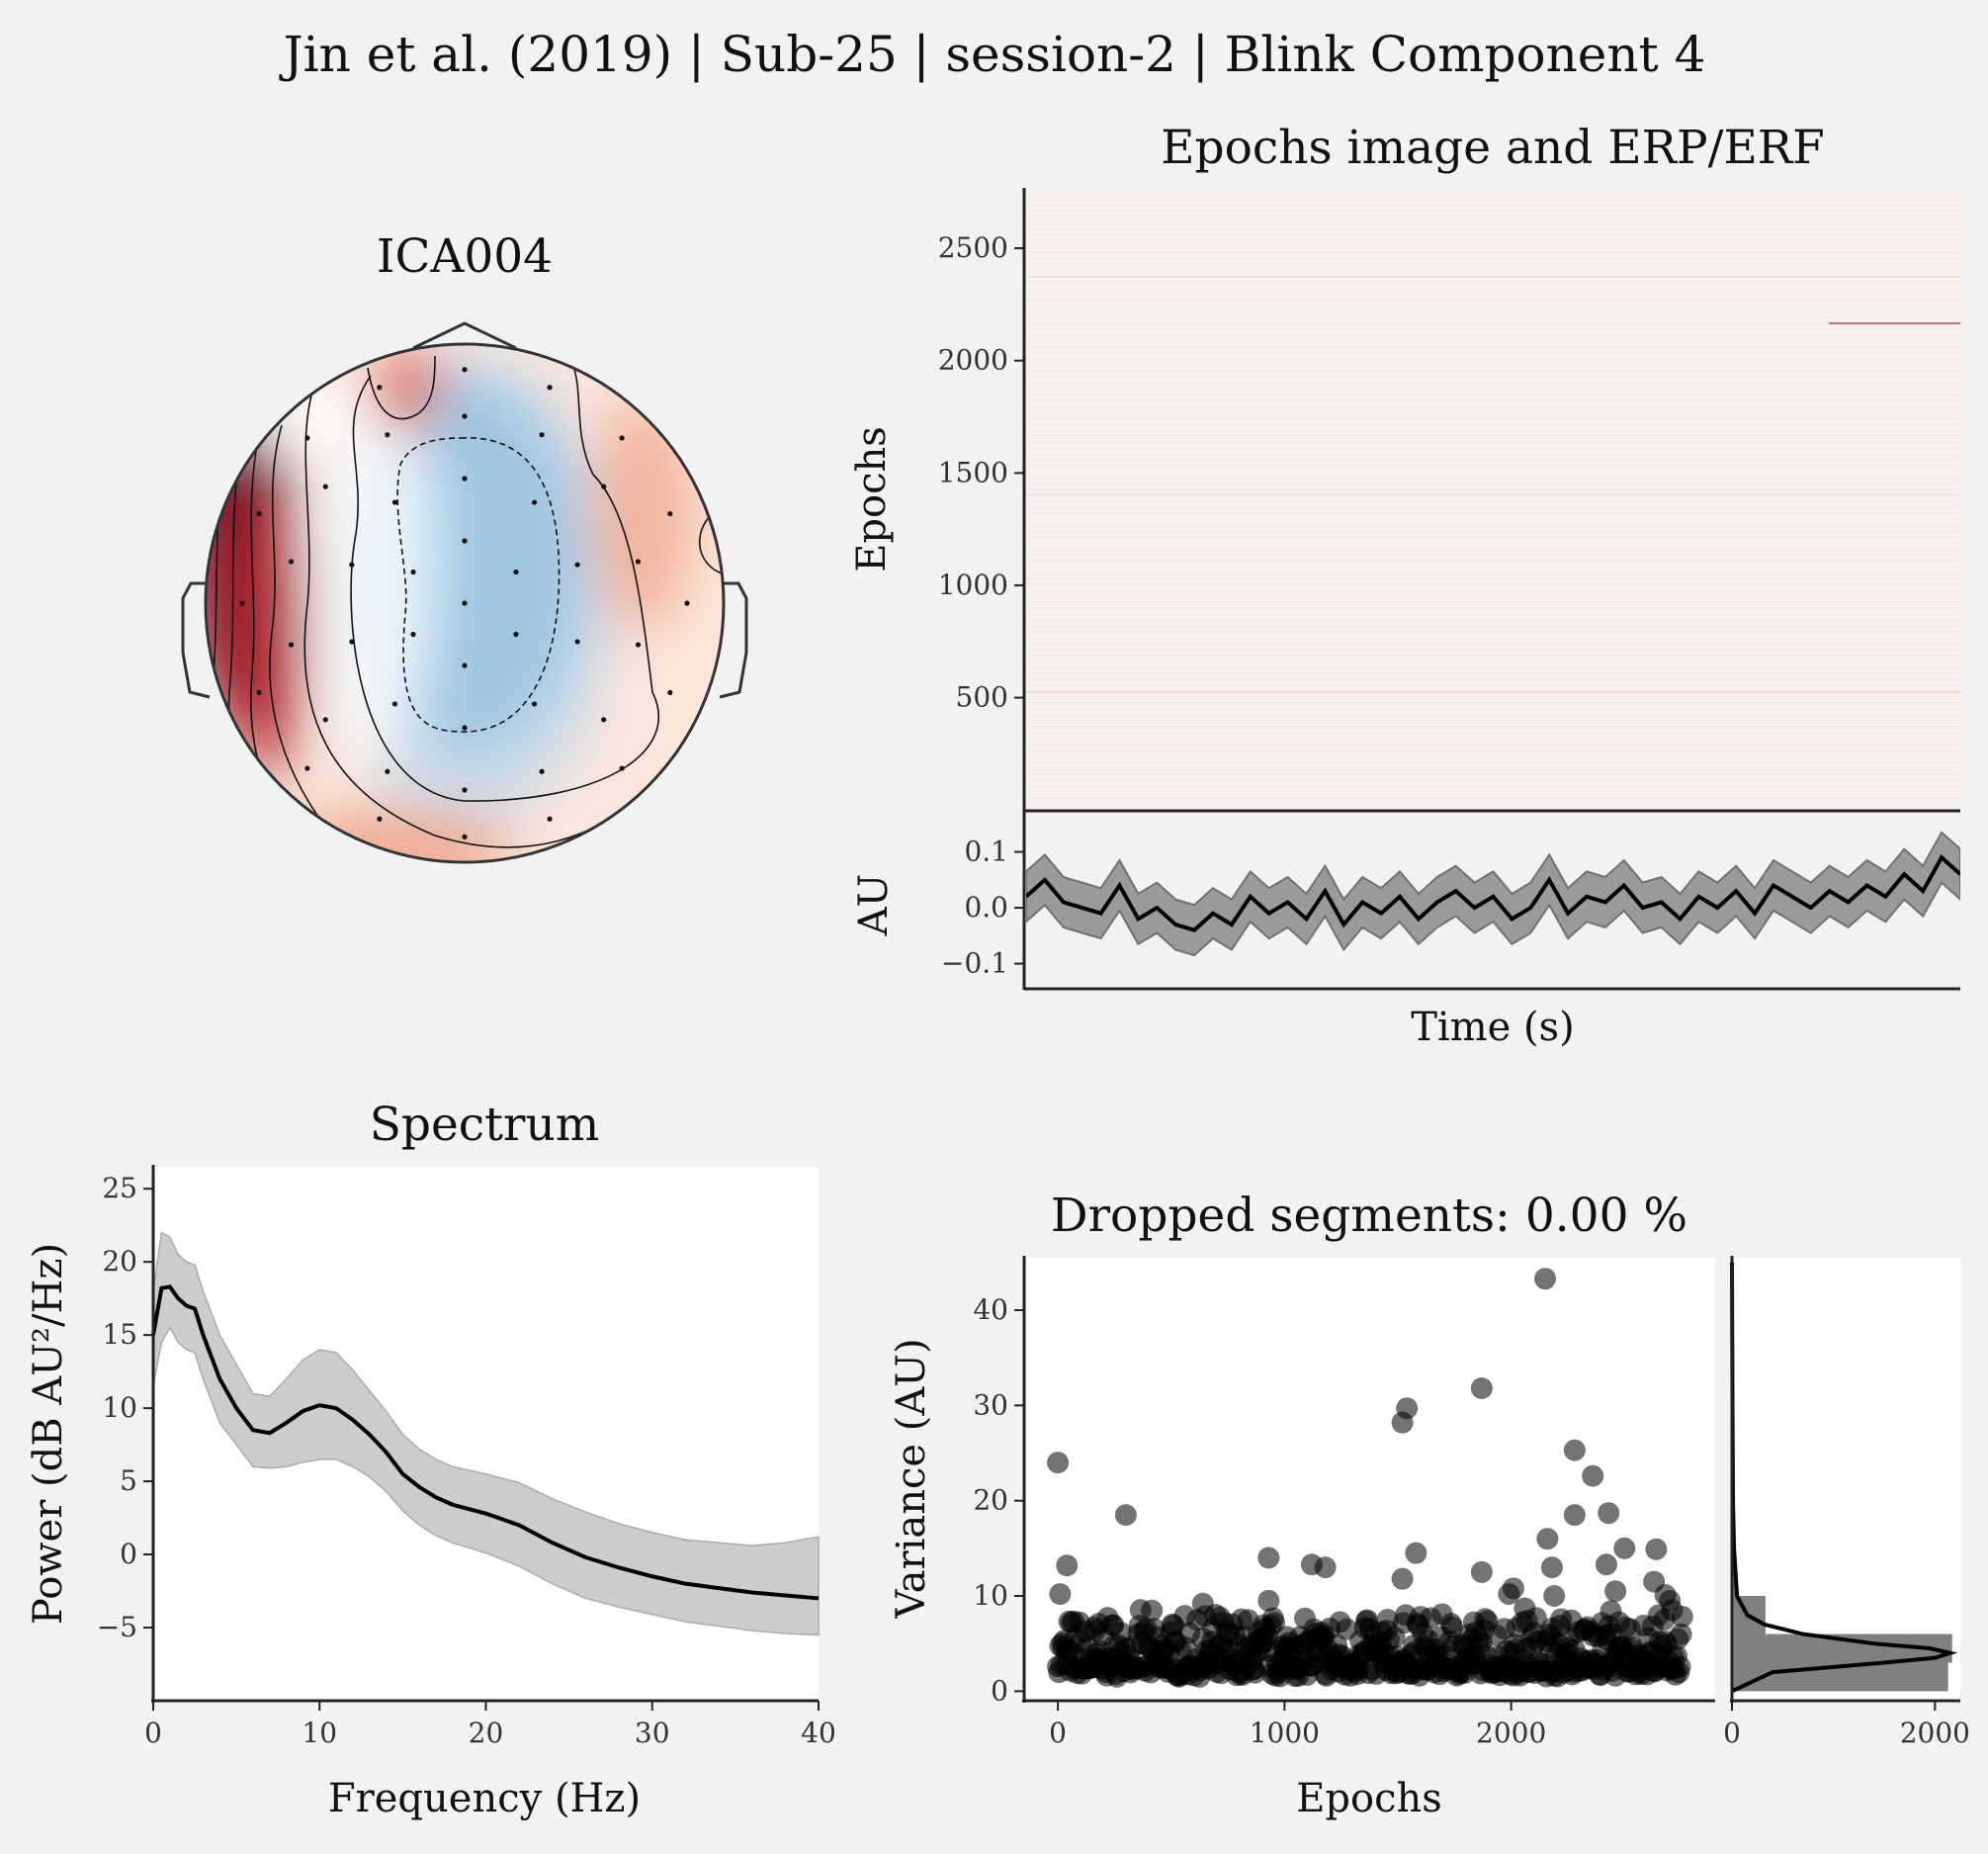 The height and width of the screenshot is (1854, 1988). Describe the element at coordinates (986, 852) in the screenshot. I see `y-tick-label: 0.1` at that location.